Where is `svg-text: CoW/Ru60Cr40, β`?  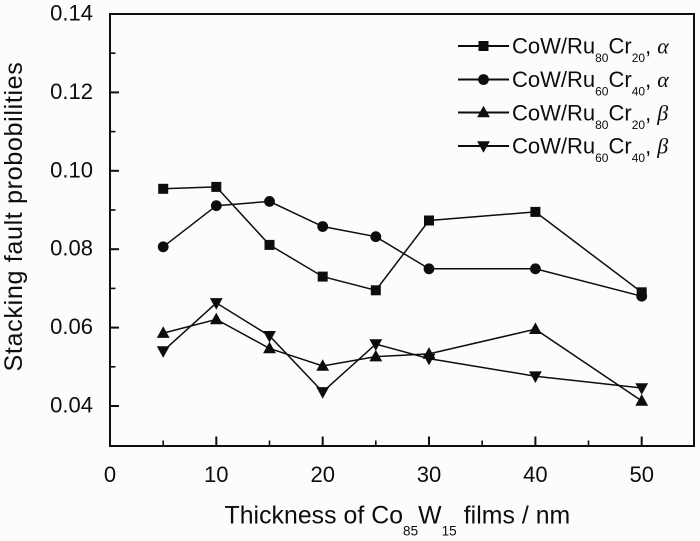 svg-text: CoW/Ru60Cr40, β is located at coordinates (590, 150).